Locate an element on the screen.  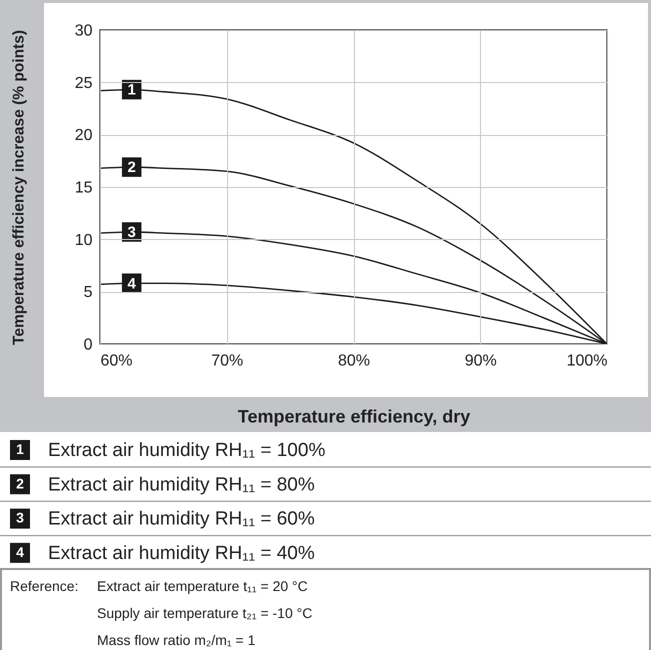
y-tick-label: 0 is located at coordinates (88, 345).